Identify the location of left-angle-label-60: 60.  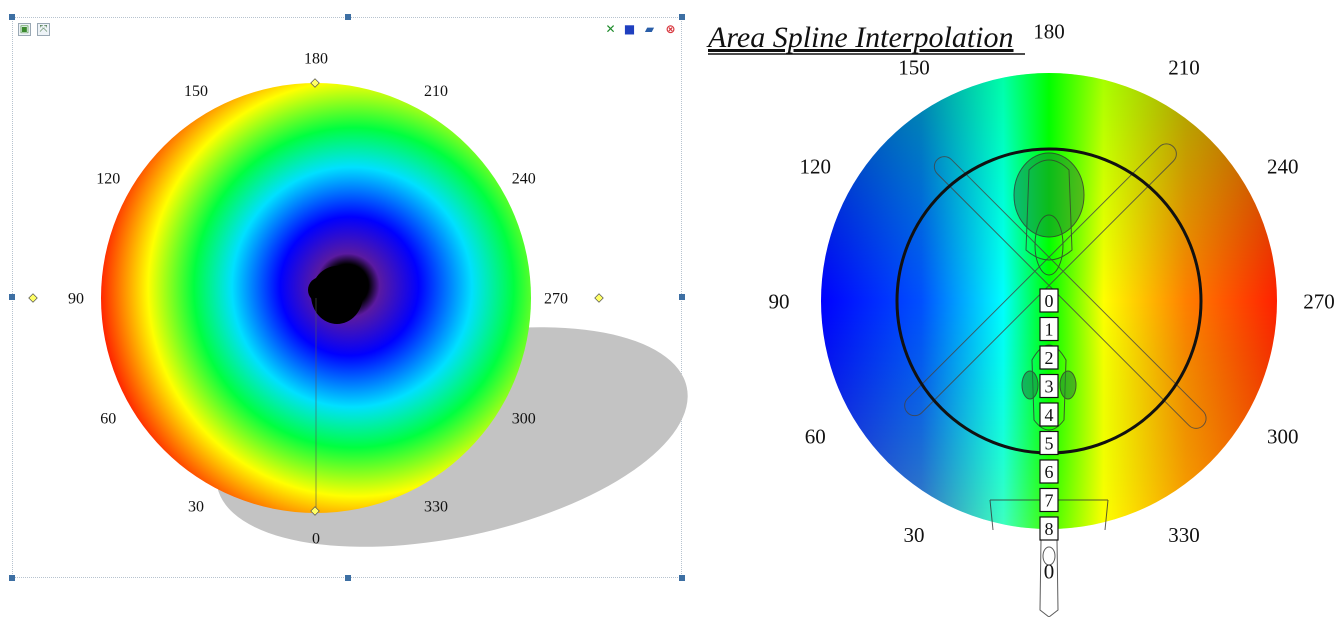
(108, 419).